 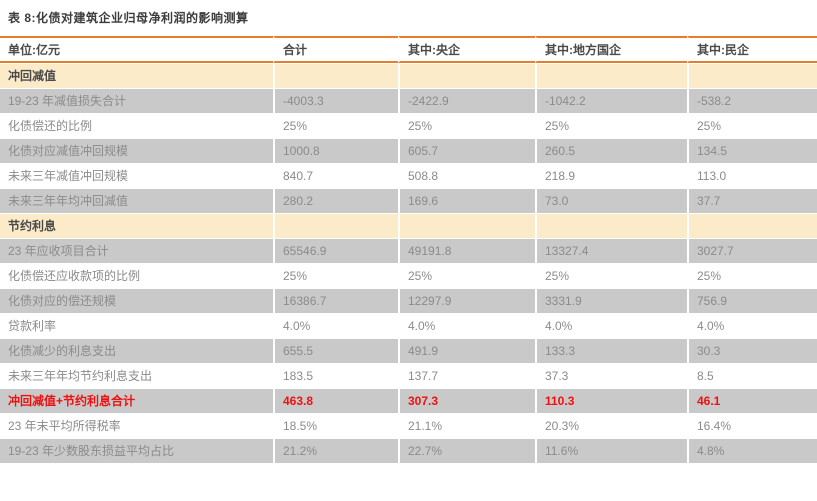 I want to click on row-label: 化债偿还的比例, so click(x=136, y=125).